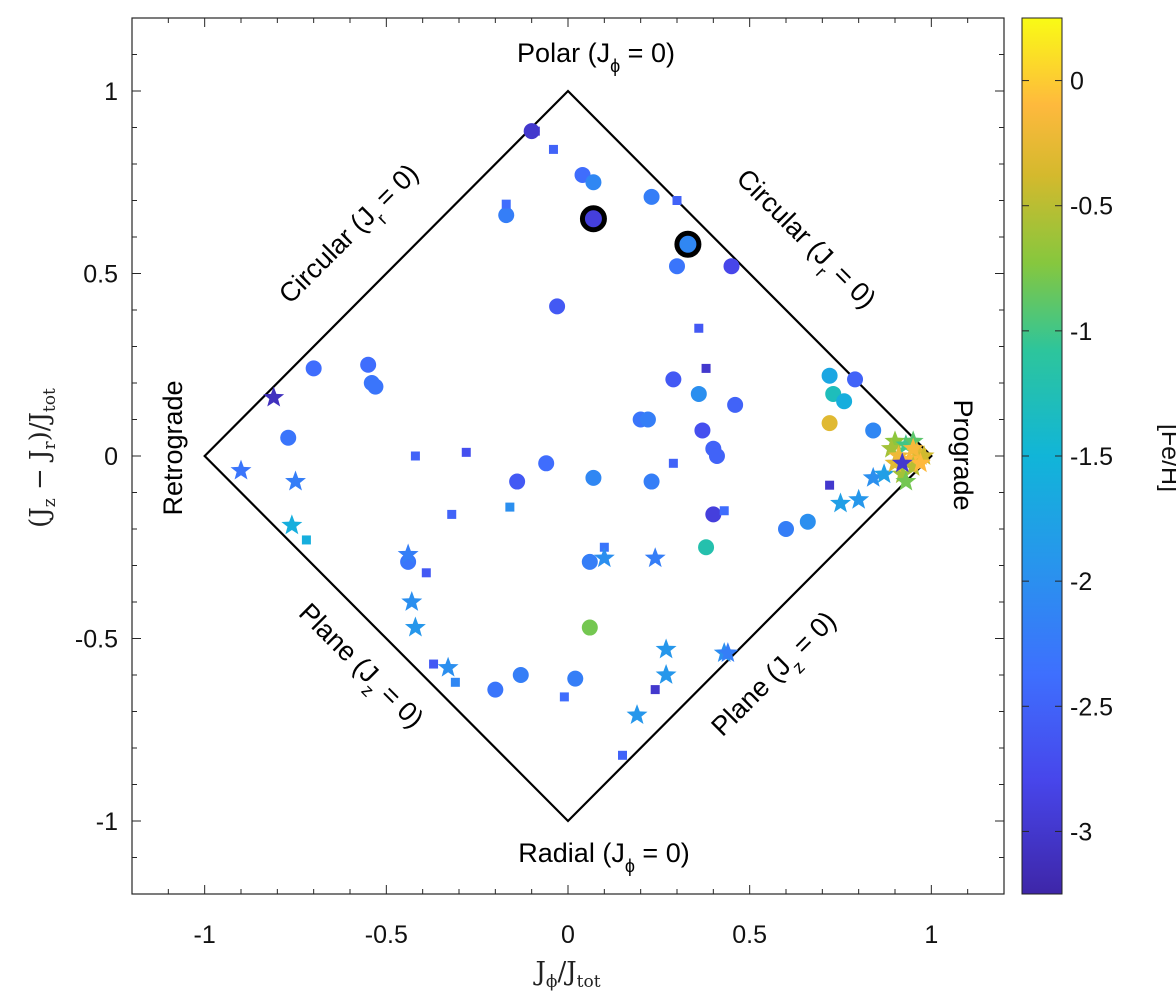 The image size is (1176, 998). What do you see at coordinates (1091, 207) in the screenshot?
I see `colorbar-tick-label: -0.5` at bounding box center [1091, 207].